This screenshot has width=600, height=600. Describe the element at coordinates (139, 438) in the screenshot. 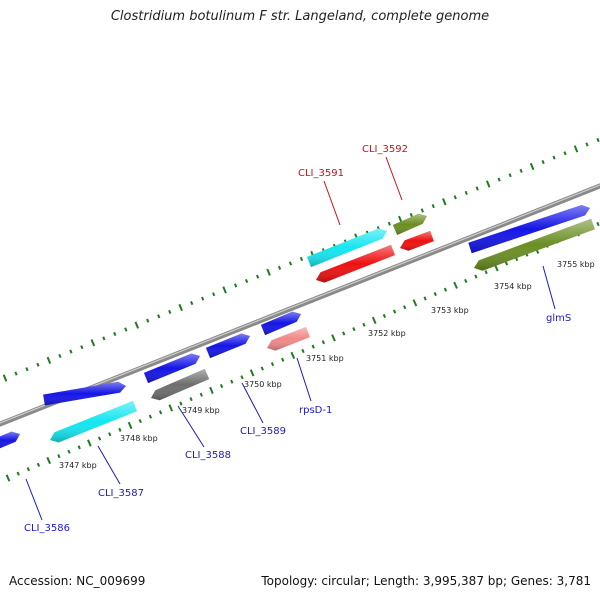

I see `scale-label-3748-kbp: 3748 kbp` at that location.